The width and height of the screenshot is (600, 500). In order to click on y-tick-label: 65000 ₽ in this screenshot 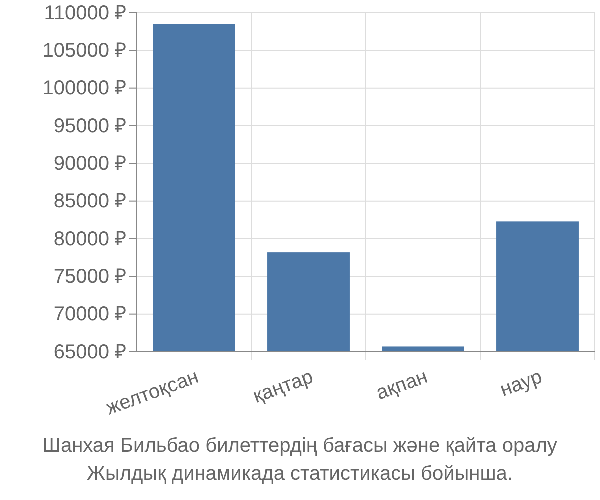, I will do `click(90, 352)`.